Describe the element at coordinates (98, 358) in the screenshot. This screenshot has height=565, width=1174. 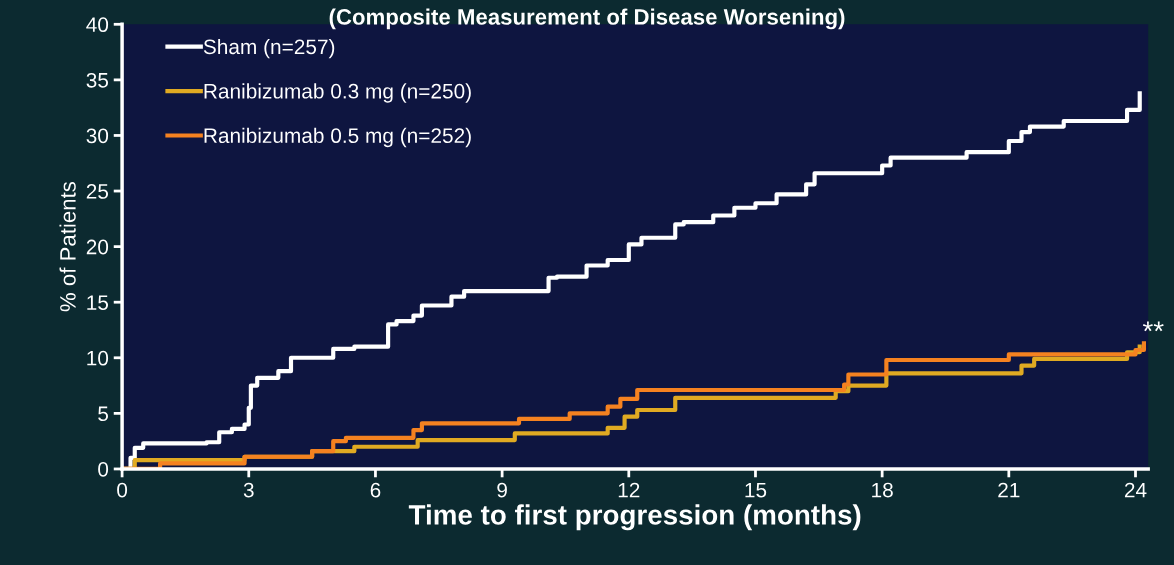
I see `y-tick-label: 10` at that location.